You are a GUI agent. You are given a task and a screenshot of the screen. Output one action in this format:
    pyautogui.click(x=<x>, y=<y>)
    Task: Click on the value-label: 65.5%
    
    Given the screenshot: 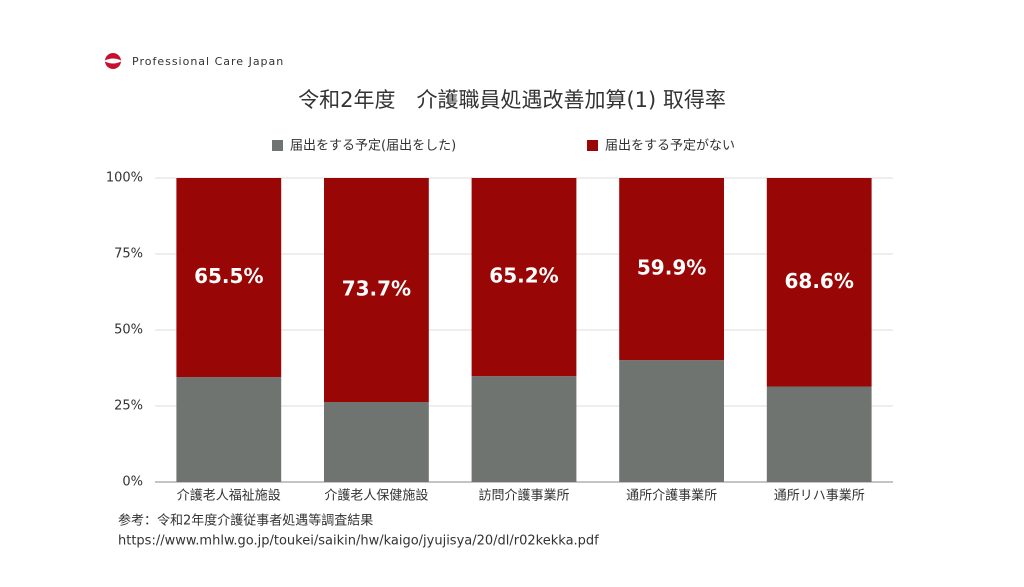 What is the action you would take?
    pyautogui.click(x=228, y=276)
    